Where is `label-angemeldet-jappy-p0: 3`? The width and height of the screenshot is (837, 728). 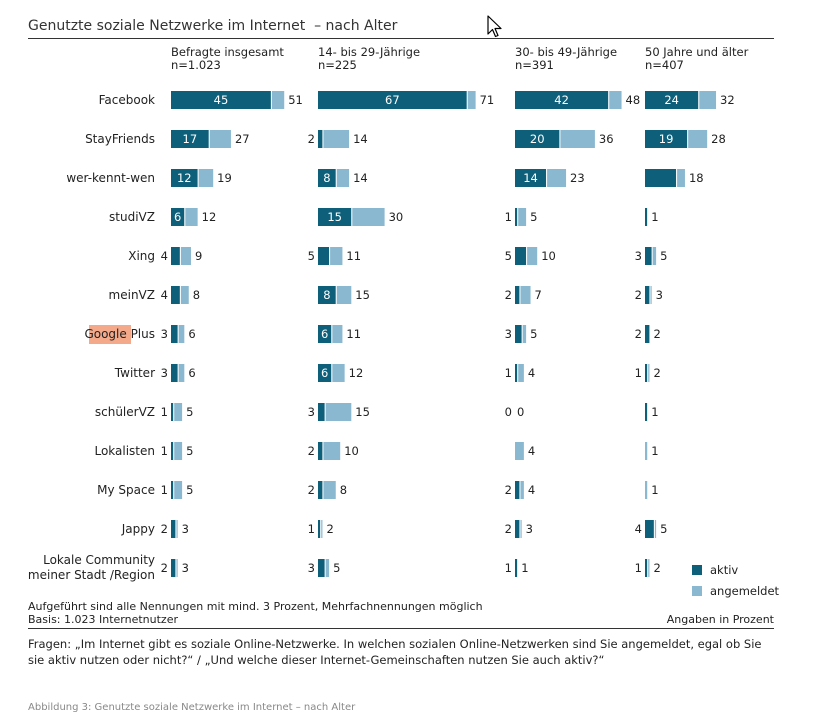 label-angemeldet-jappy-p0: 3 is located at coordinates (185, 529).